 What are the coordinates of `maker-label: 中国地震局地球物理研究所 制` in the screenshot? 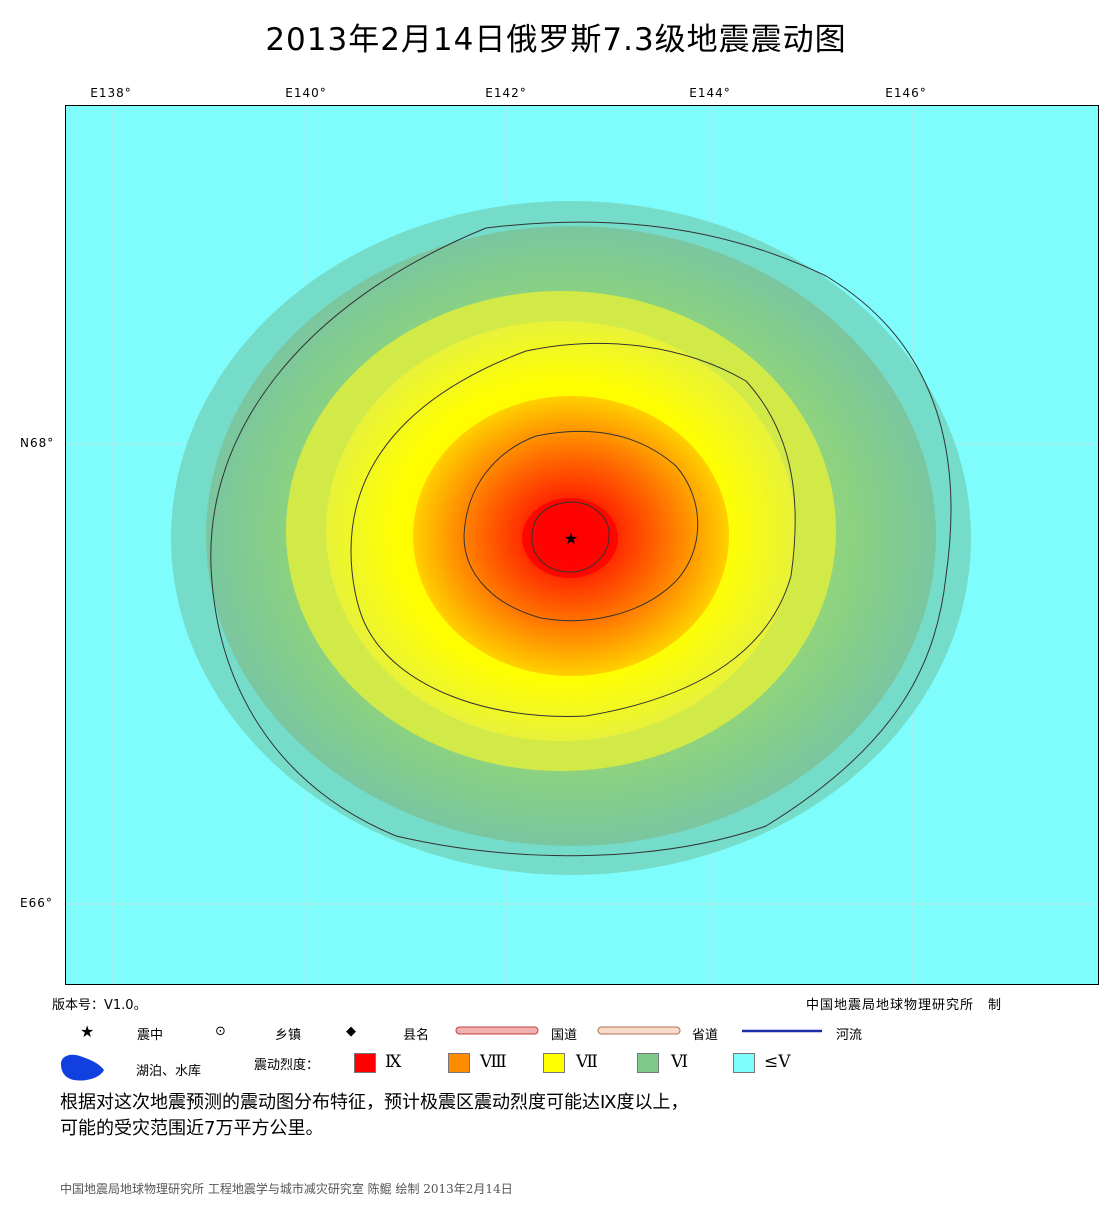 It's located at (904, 1005).